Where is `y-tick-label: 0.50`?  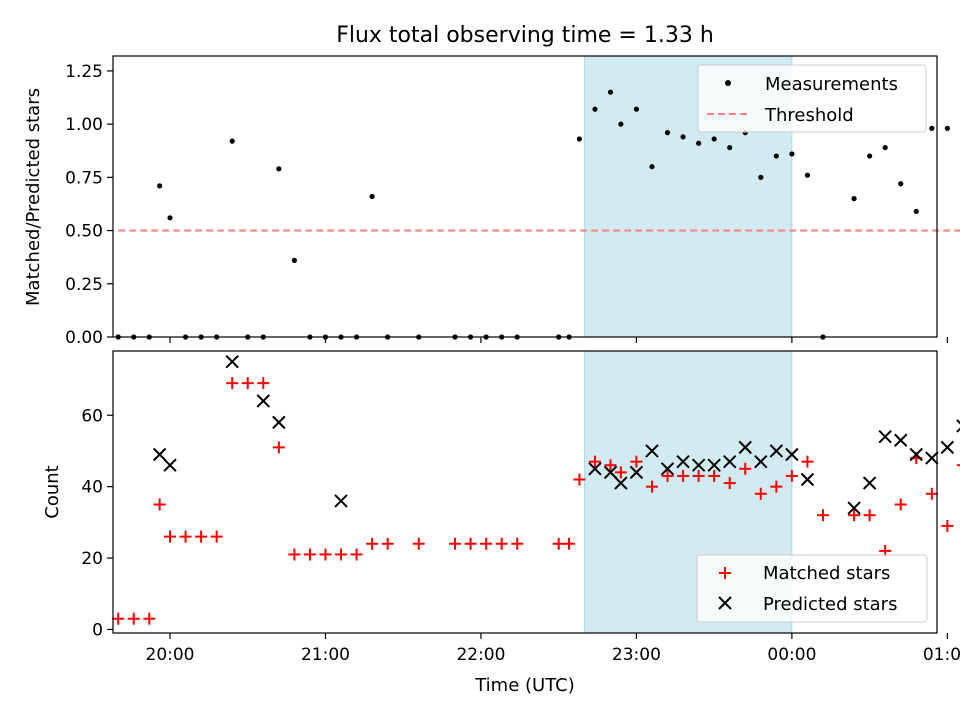
y-tick-label: 0.50 is located at coordinates (84, 232).